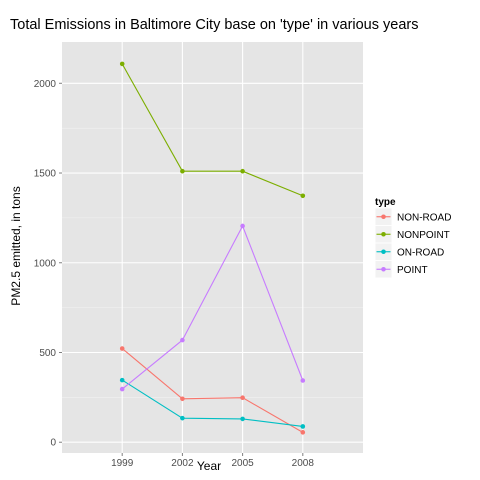 This screenshot has width=480, height=480. Describe the element at coordinates (303, 463) in the screenshot. I see `x-tick-label: 2008` at that location.